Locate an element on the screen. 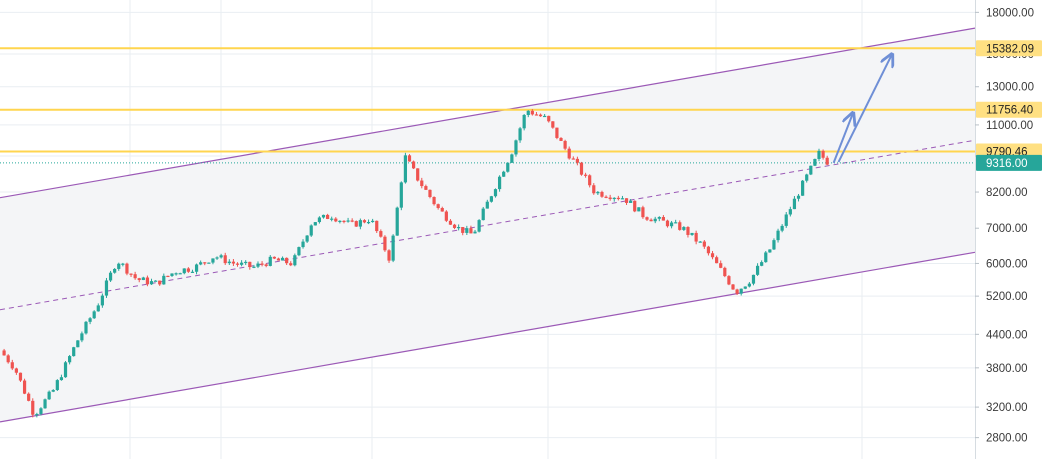  projection-arrows is located at coordinates (862, 109).